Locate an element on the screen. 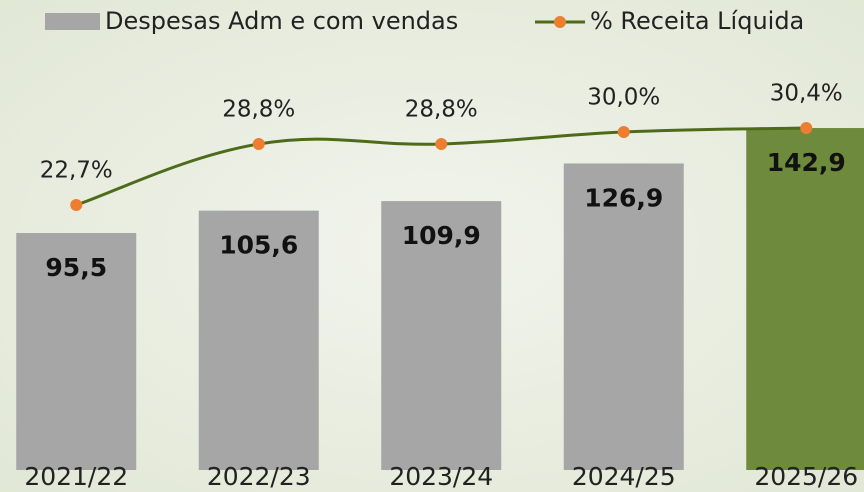 This screenshot has width=864, height=492. x-tick-label: 2025/26 is located at coordinates (806, 476).